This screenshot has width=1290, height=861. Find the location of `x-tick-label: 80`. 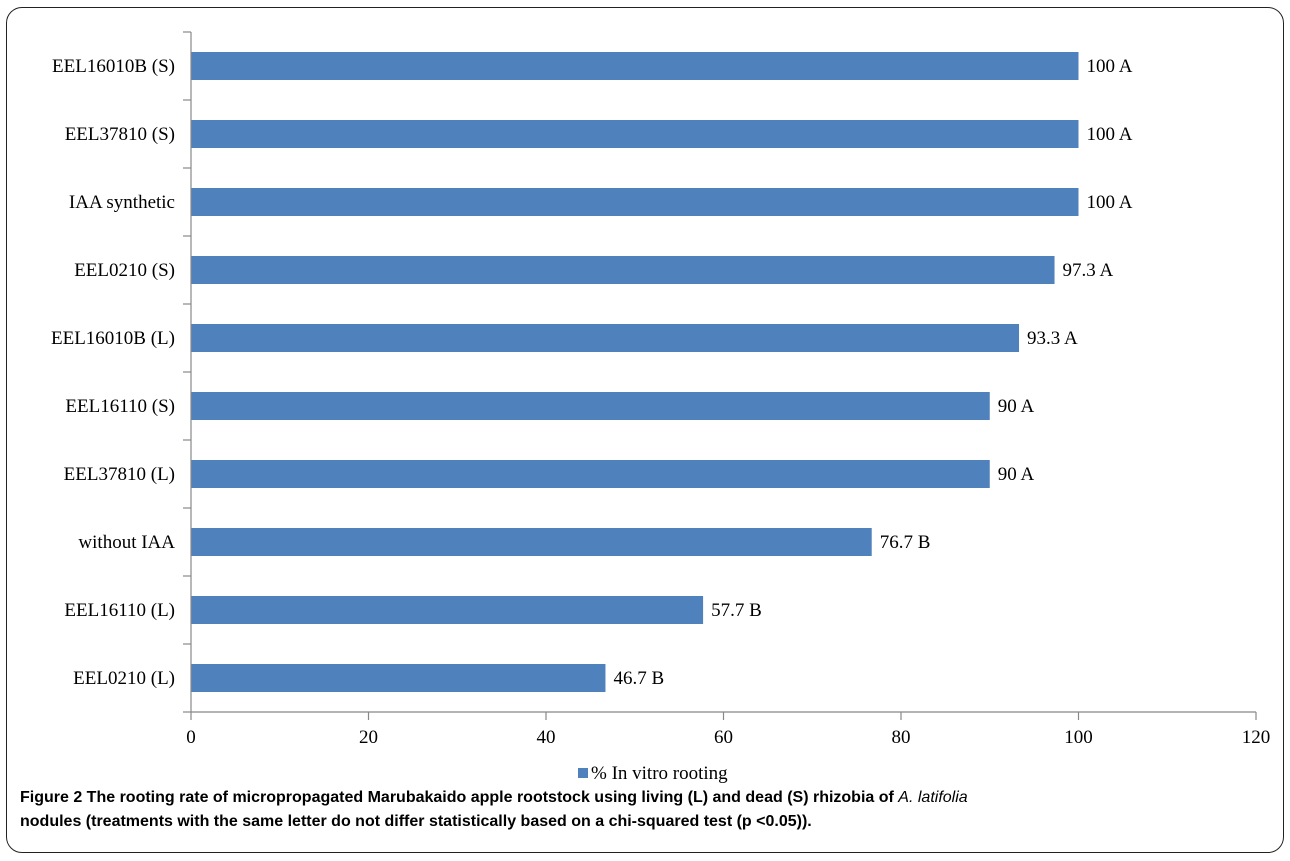

x-tick-label: 80 is located at coordinates (901, 737).